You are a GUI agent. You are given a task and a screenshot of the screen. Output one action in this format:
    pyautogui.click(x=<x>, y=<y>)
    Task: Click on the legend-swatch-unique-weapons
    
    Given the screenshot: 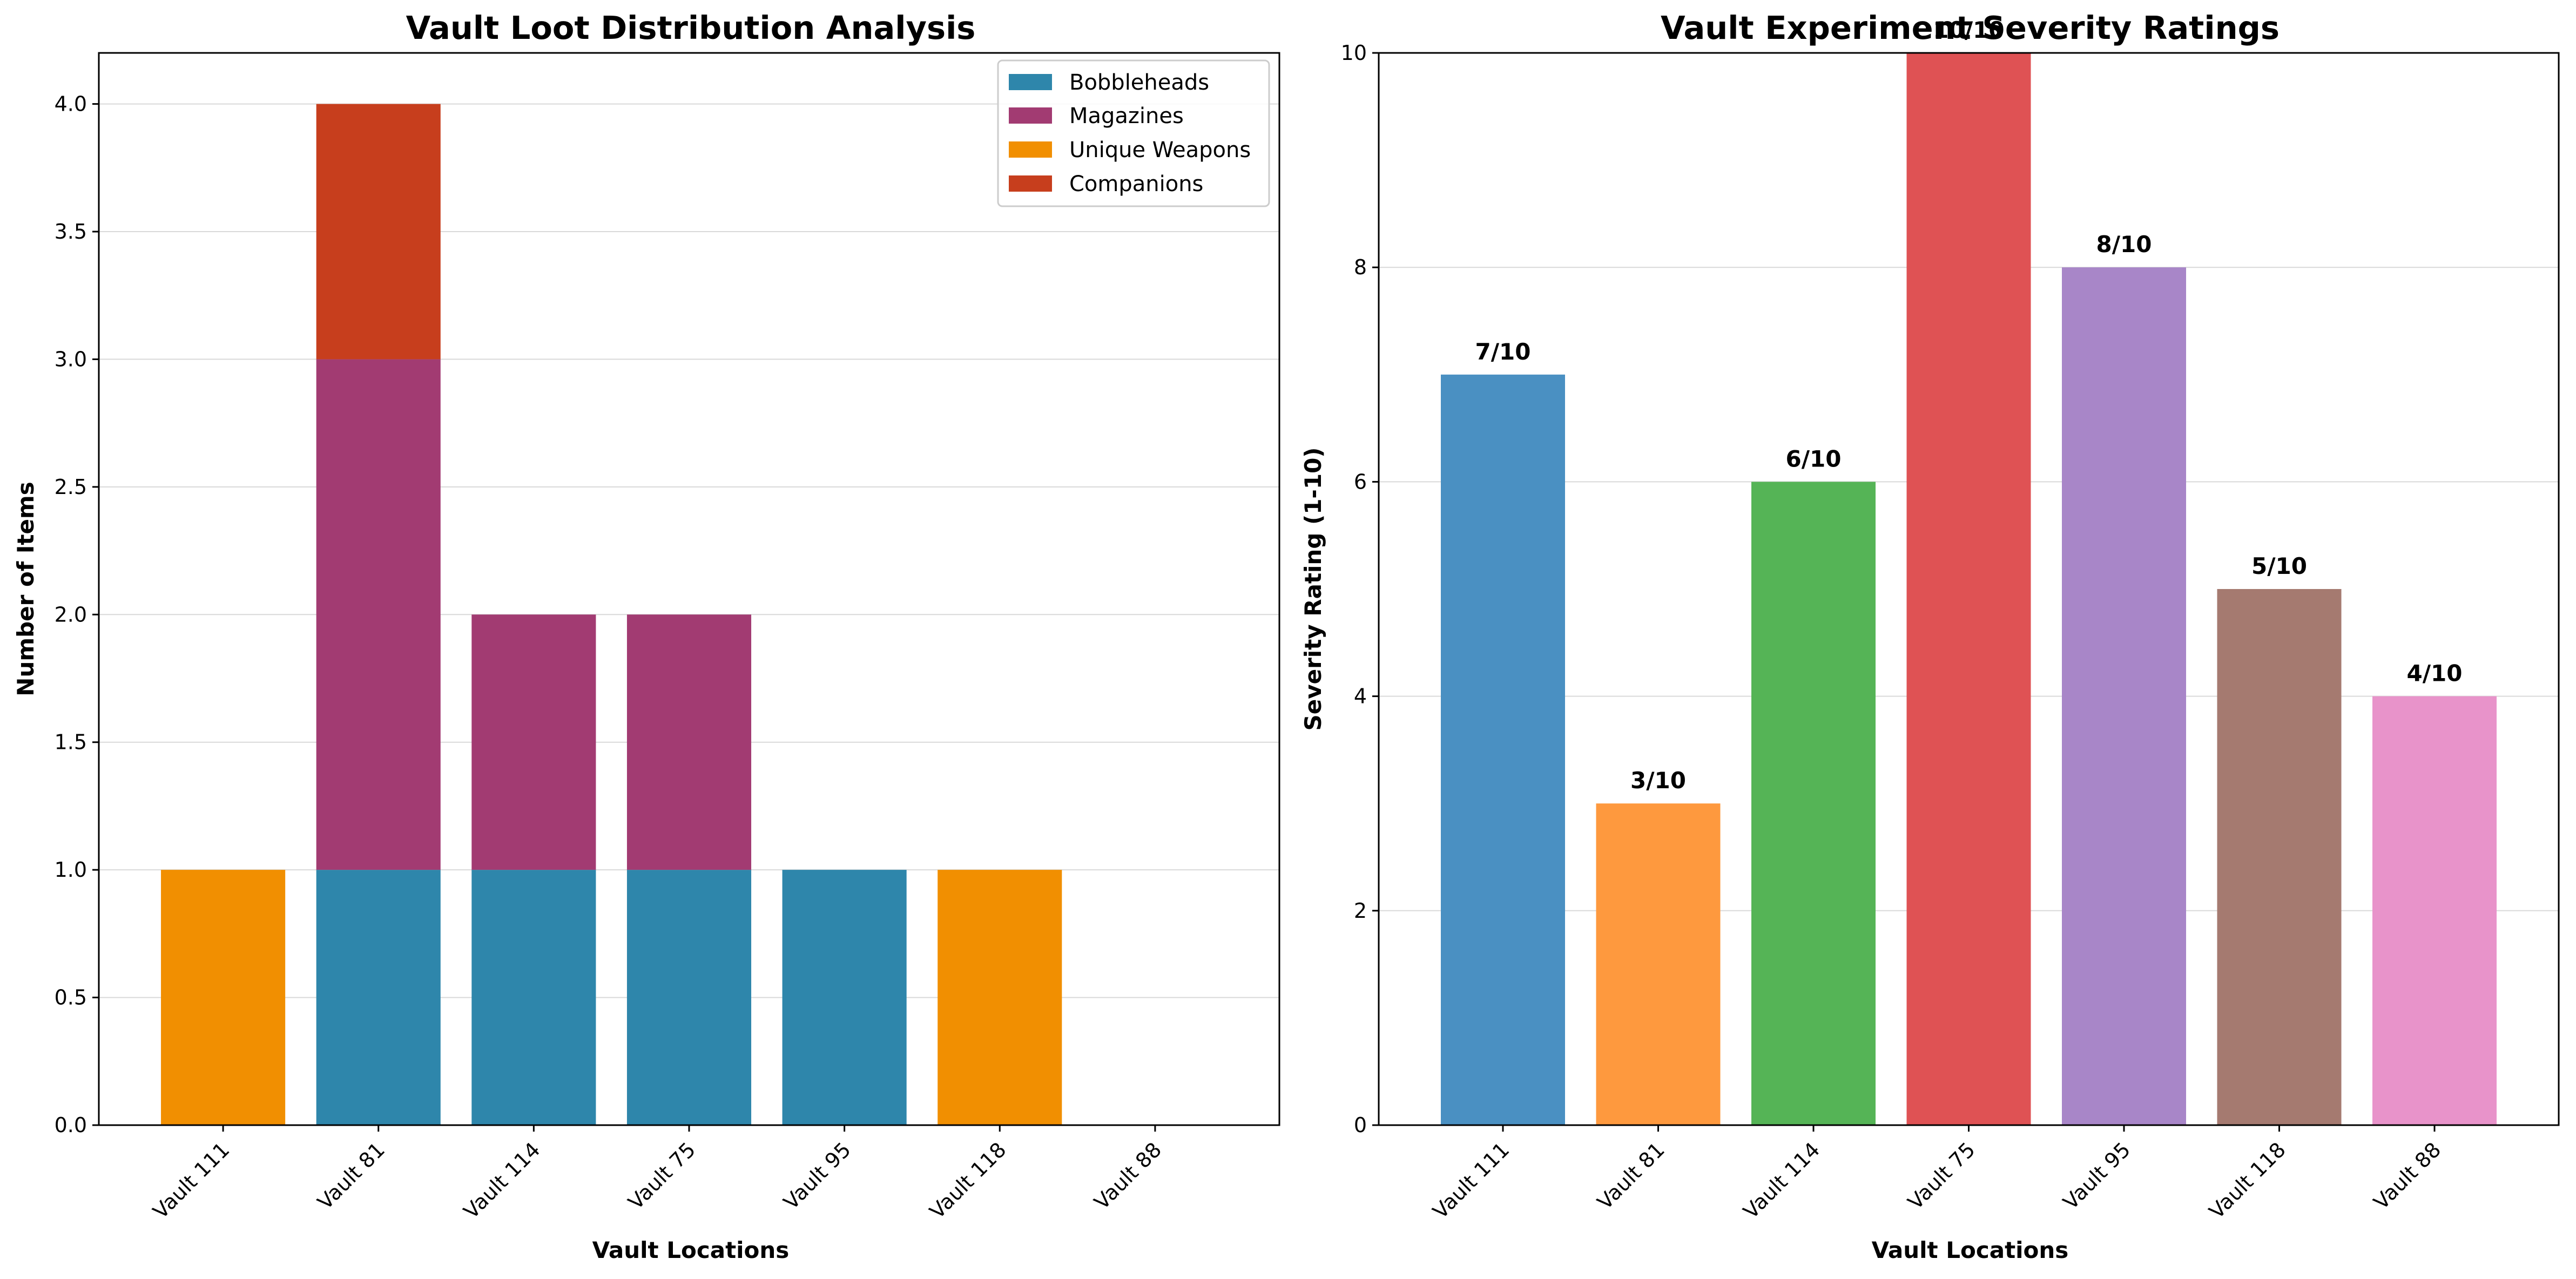 What is the action you would take?
    pyautogui.click(x=1030, y=150)
    